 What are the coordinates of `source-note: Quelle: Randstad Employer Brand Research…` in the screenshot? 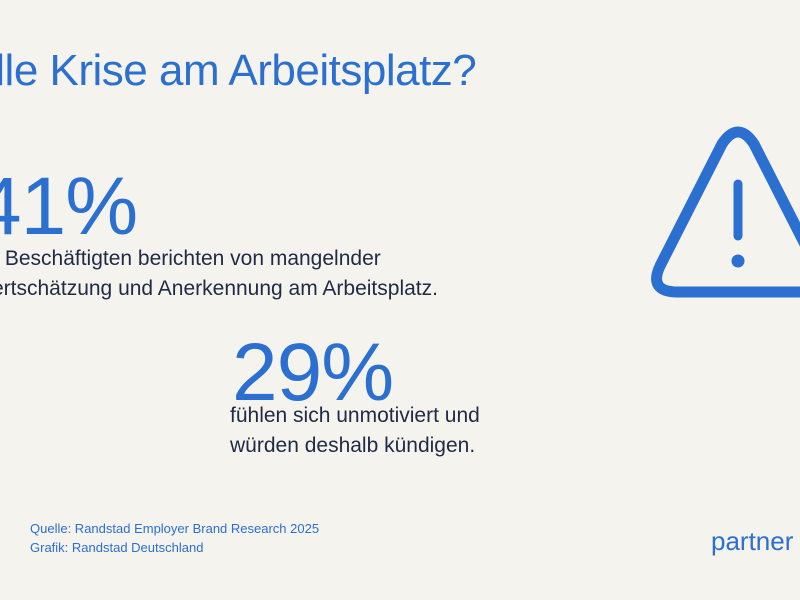 It's located at (174, 538).